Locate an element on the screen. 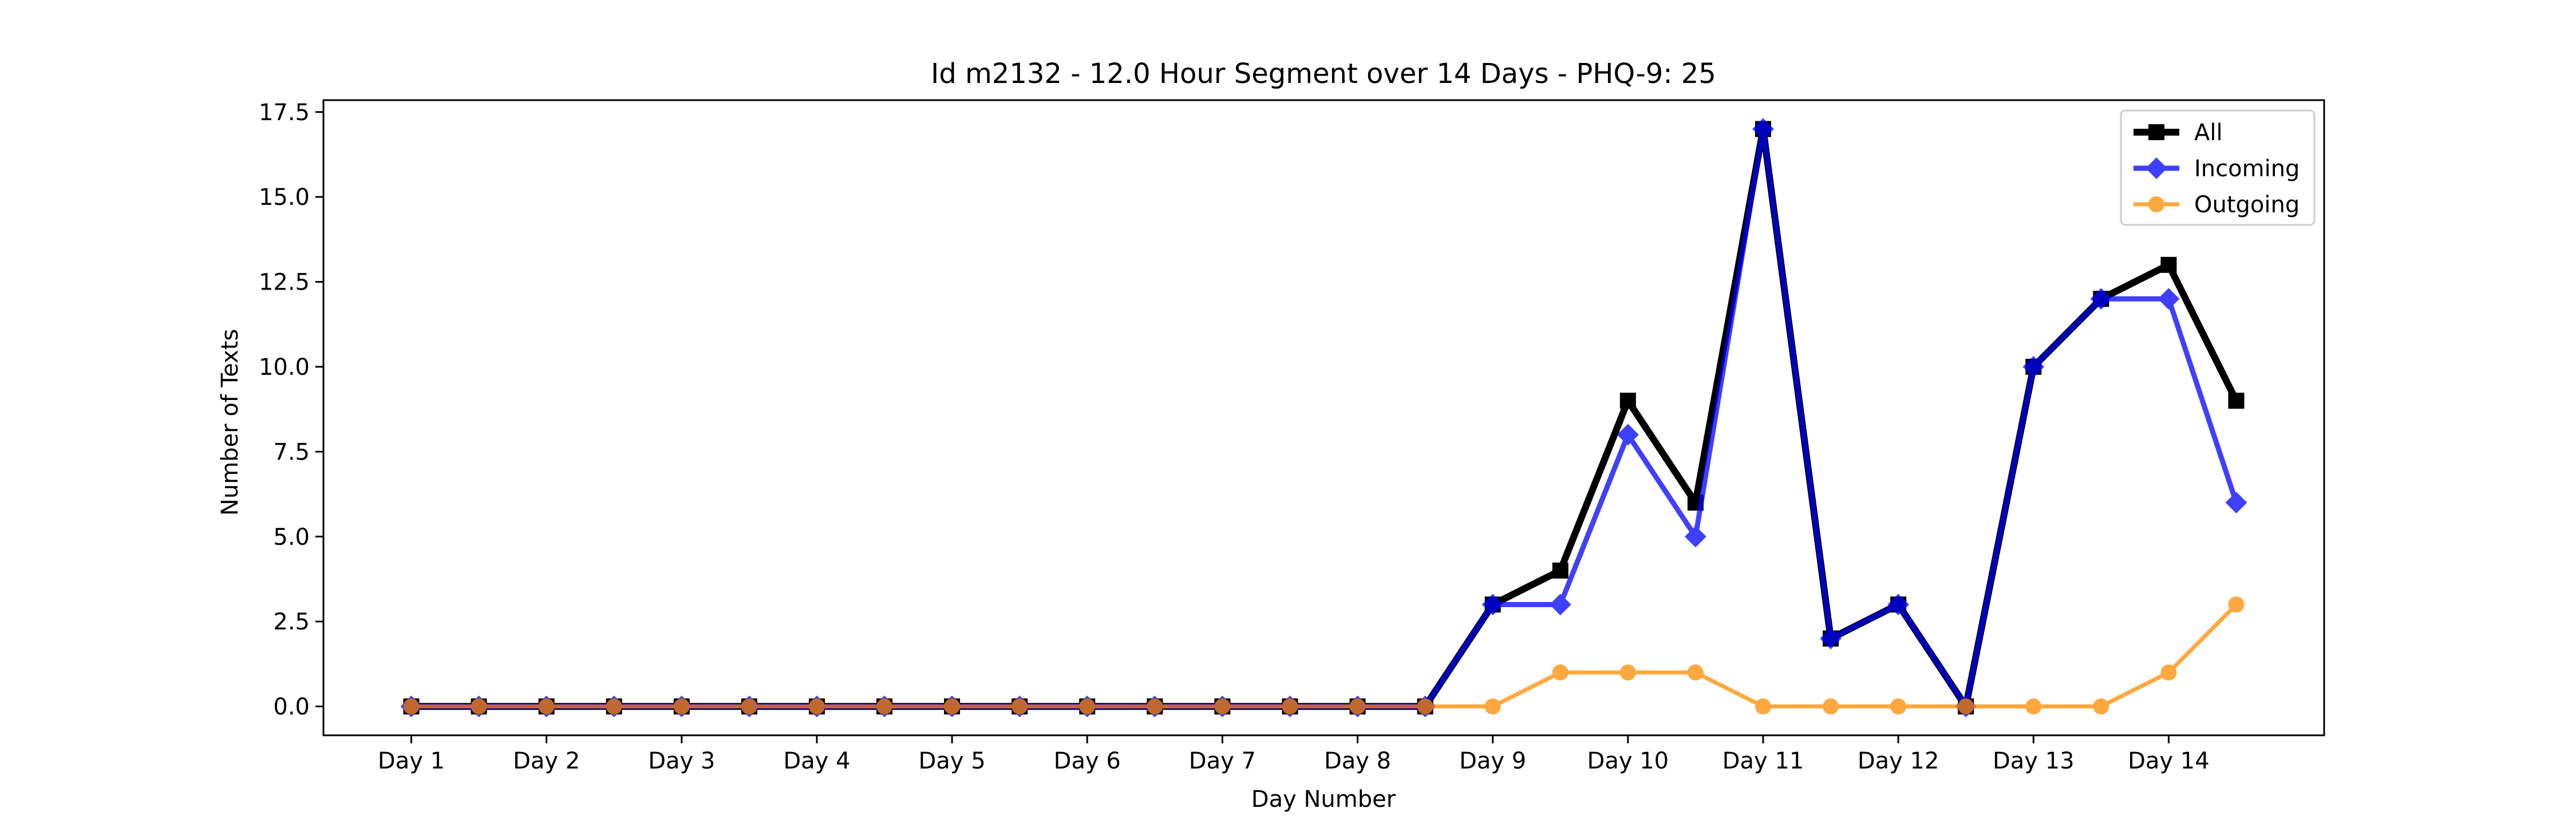  y-tick-label: 17.5 is located at coordinates (284, 113).